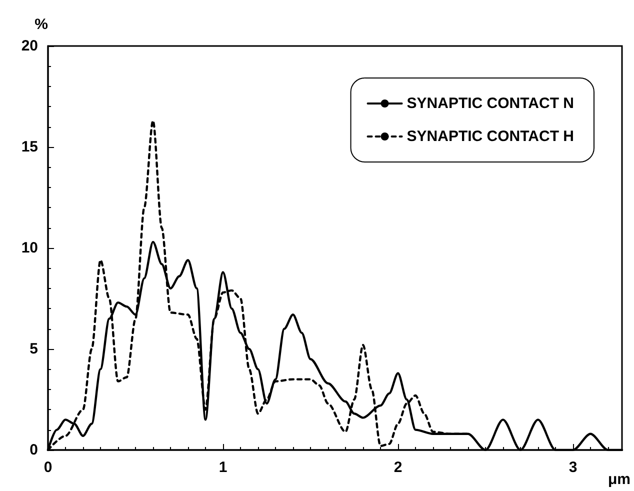 This screenshot has height=491, width=634. I want to click on x-tick-label: 0, so click(48, 467).